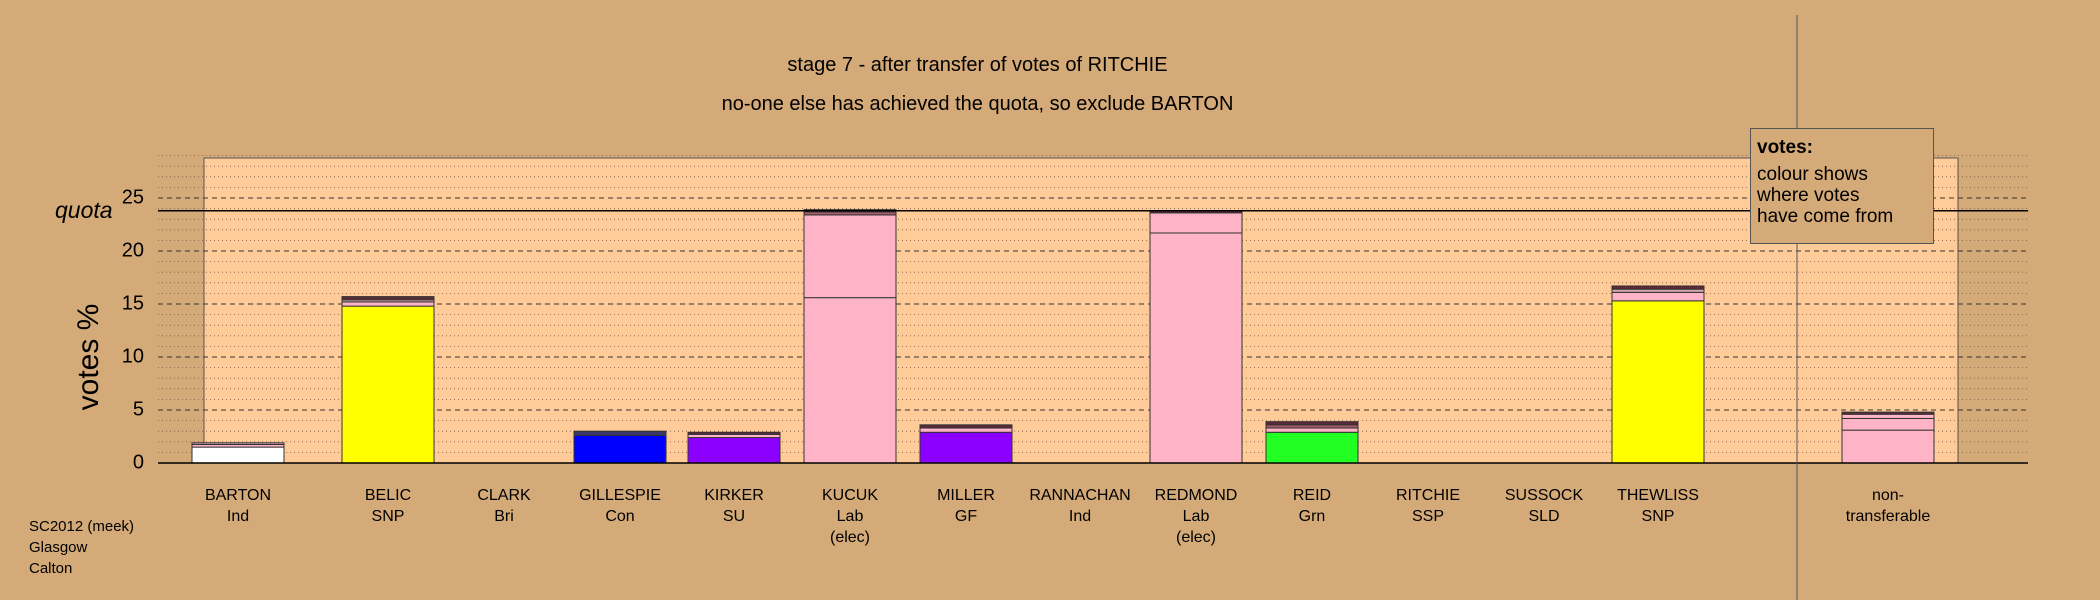 The height and width of the screenshot is (600, 2100). Describe the element at coordinates (1312, 495) in the screenshot. I see `category-label-line: REID` at that location.